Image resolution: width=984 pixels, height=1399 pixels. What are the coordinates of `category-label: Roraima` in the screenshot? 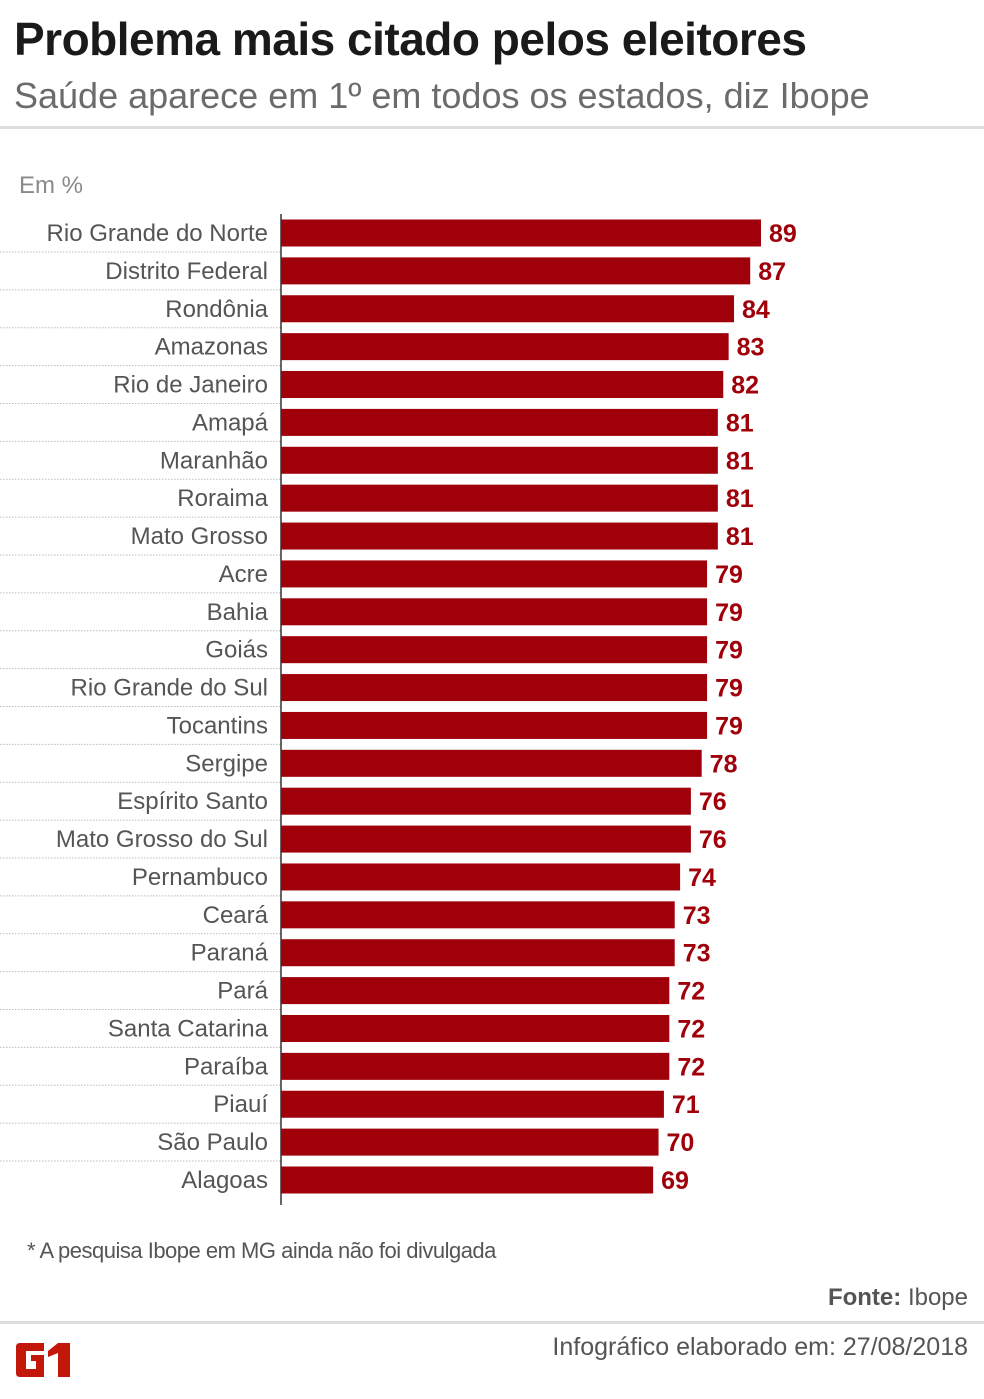 It's located at (222, 498).